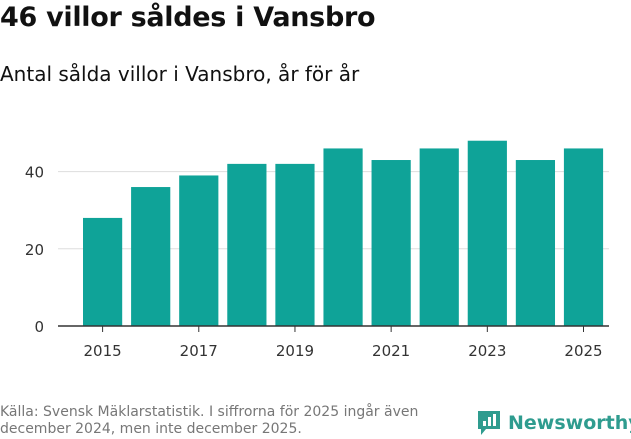 The image size is (631, 439). I want to click on y-tick-label: 20, so click(34, 250).